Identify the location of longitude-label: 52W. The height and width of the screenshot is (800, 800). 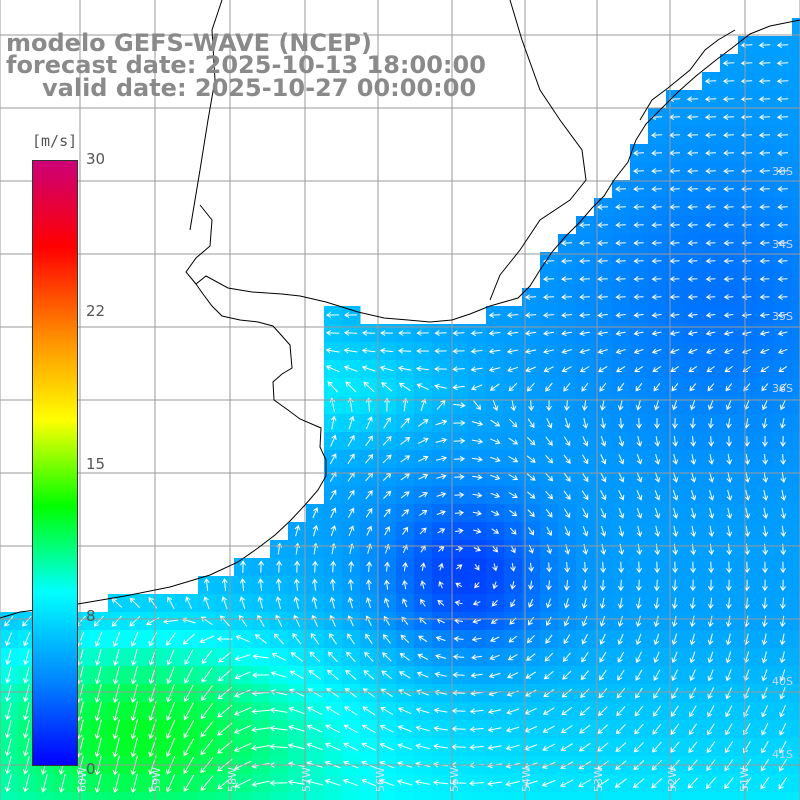
(672, 779).